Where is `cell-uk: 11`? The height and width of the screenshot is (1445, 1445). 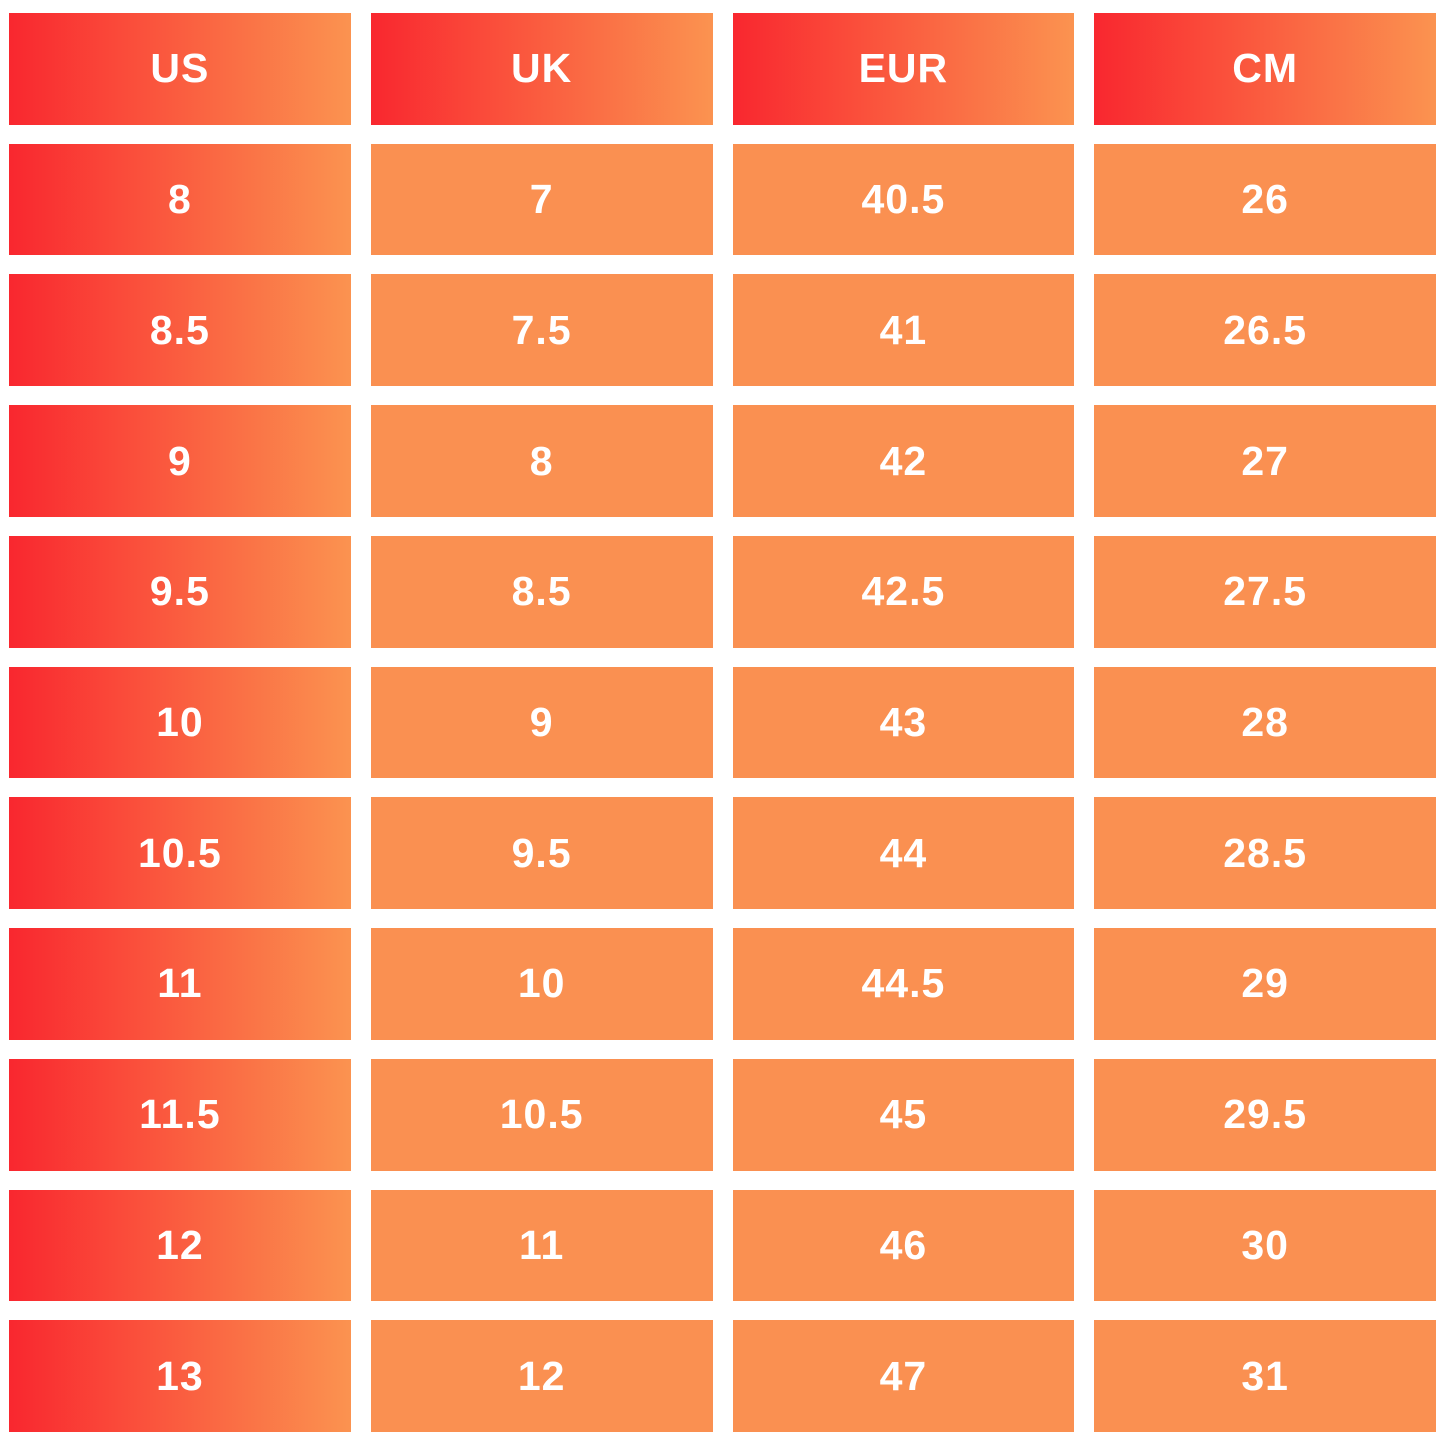
cell-uk: 11 is located at coordinates (541, 1245).